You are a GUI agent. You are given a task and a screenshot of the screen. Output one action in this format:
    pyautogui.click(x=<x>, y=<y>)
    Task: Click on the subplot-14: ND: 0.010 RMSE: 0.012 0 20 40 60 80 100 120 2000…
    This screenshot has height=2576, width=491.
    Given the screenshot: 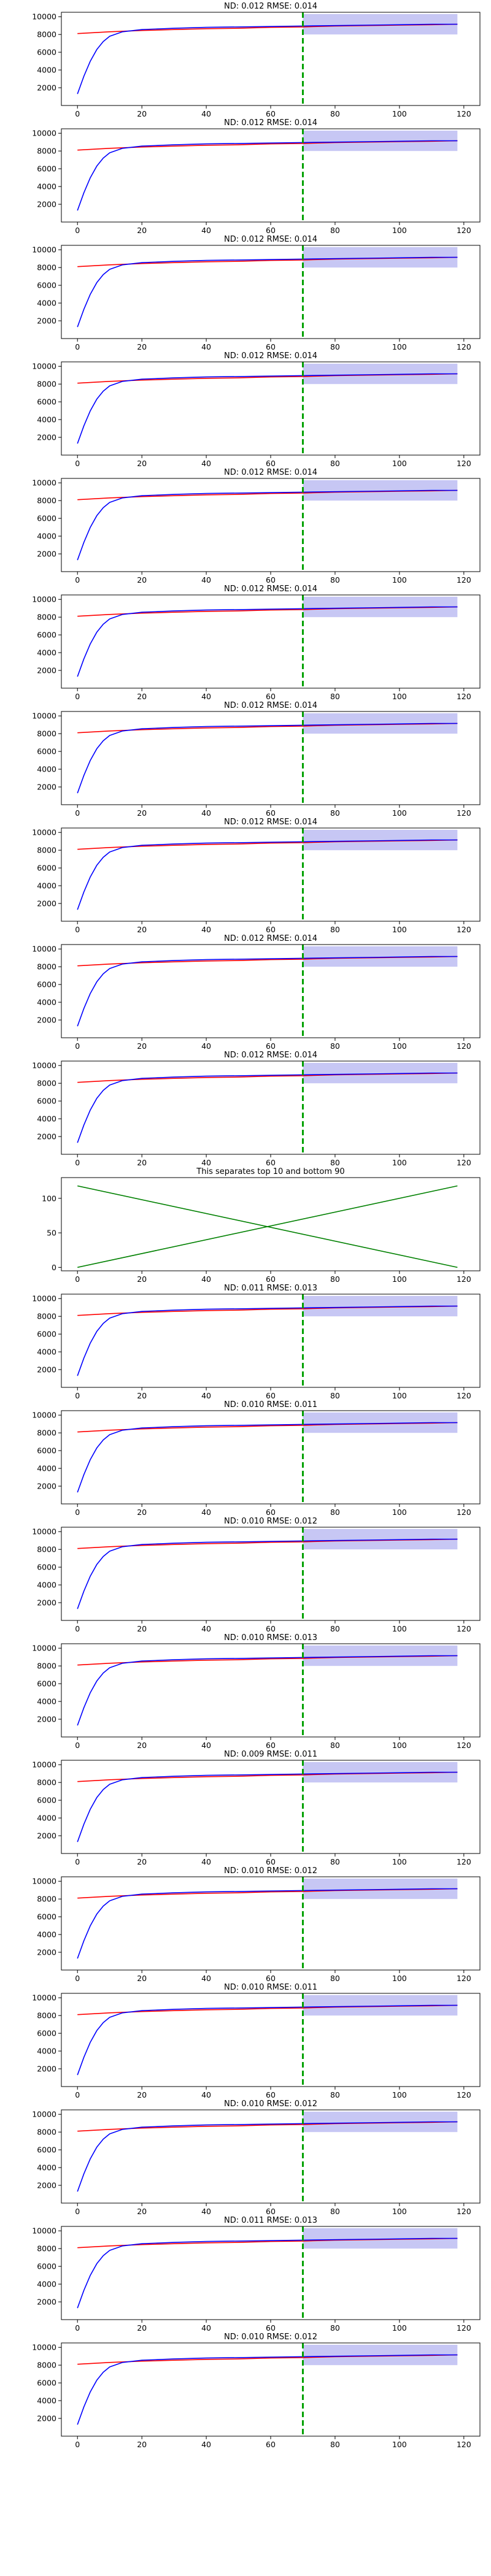 What is the action you would take?
    pyautogui.click(x=256, y=1575)
    